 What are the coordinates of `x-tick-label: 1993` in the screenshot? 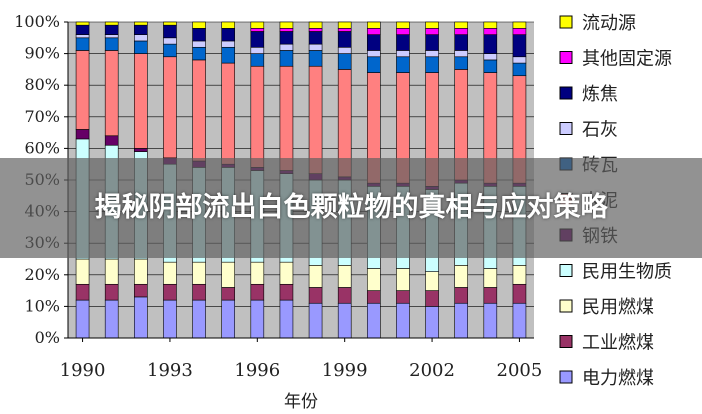 It's located at (170, 370).